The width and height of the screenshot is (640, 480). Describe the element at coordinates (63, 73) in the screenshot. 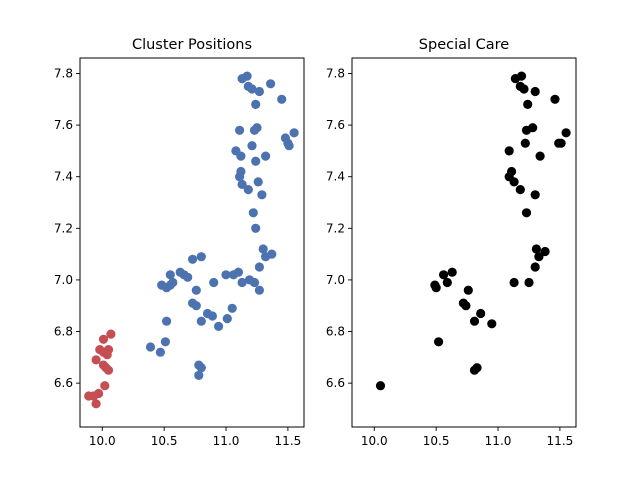

I see `y-tick-label: 7.8` at that location.